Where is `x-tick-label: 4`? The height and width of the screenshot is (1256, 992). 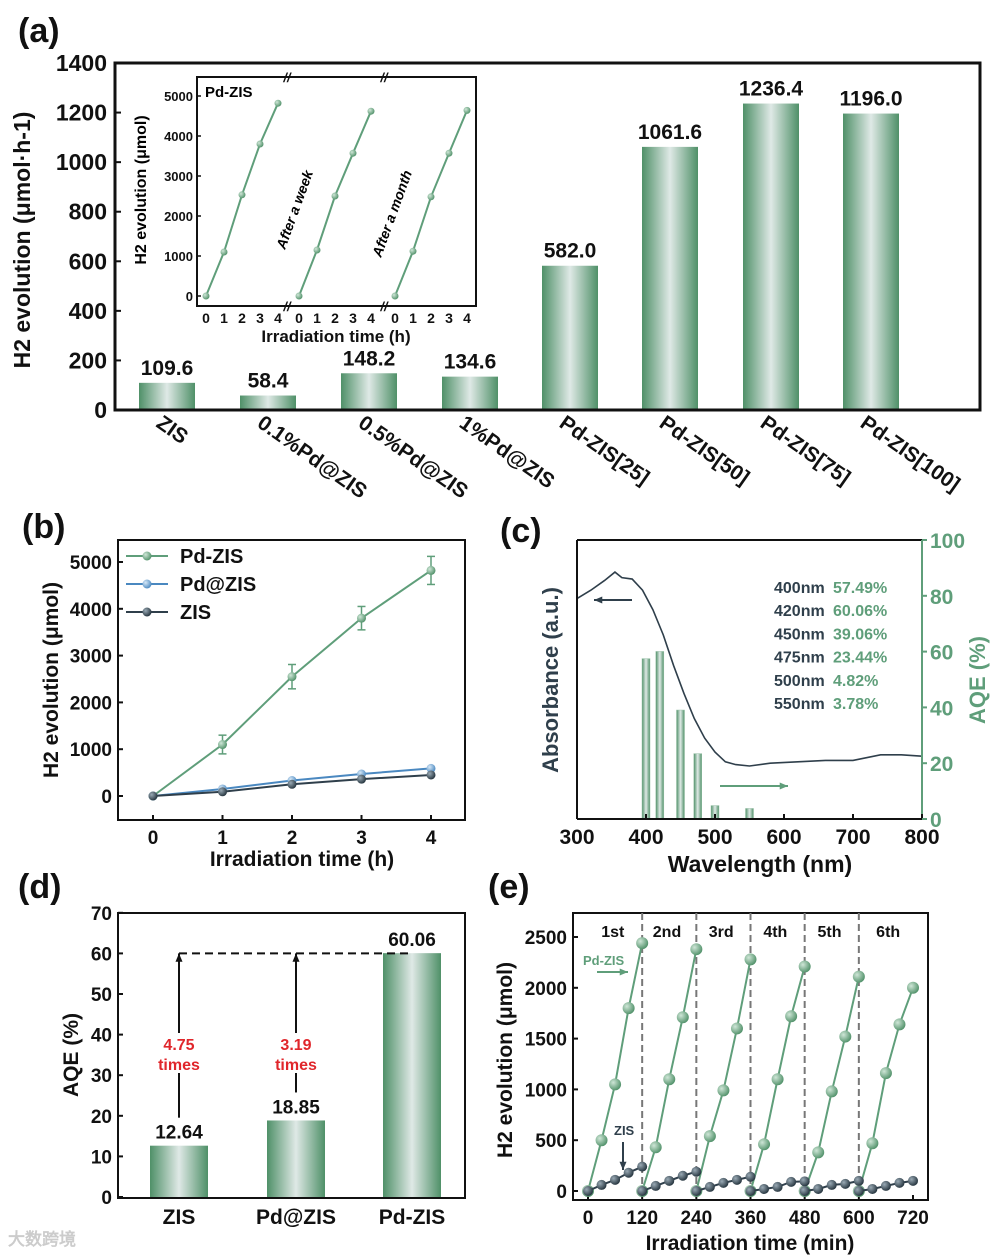 x-tick-label: 4 is located at coordinates (431, 838).